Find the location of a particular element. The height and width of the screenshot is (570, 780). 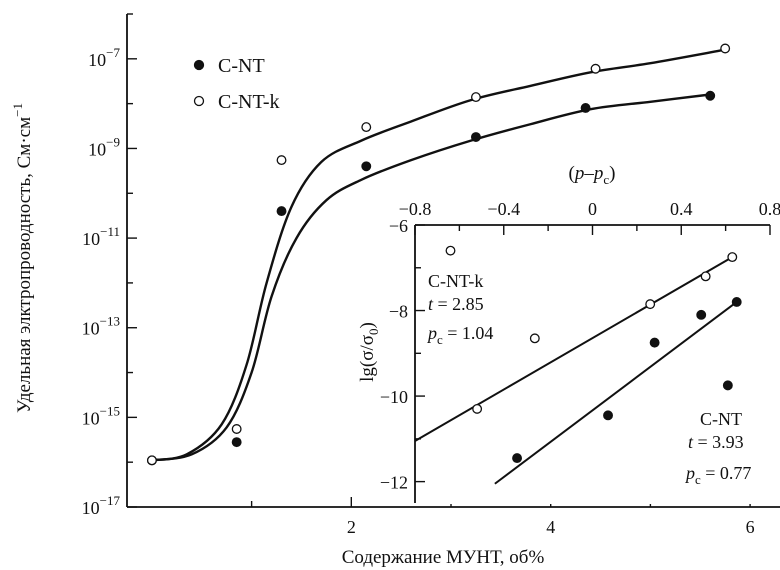

annotation-c-nt-pc: pc = 0.77 is located at coordinates (717, 475).